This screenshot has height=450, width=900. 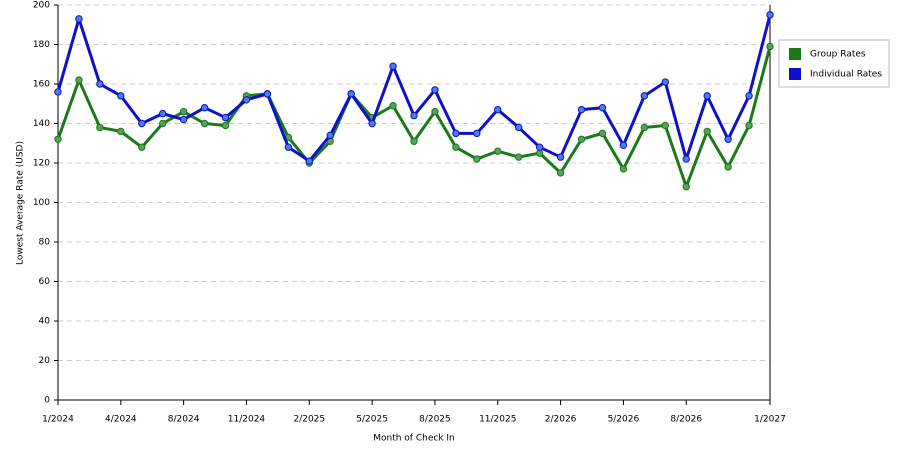 I want to click on x-tick-label: 5/2026, so click(x=624, y=420).